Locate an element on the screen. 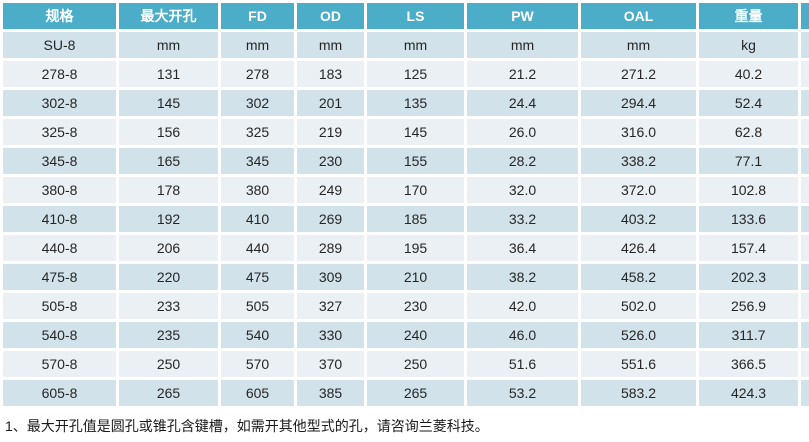 The height and width of the screenshot is (442, 809). table-cell: 62.8 is located at coordinates (748, 132).